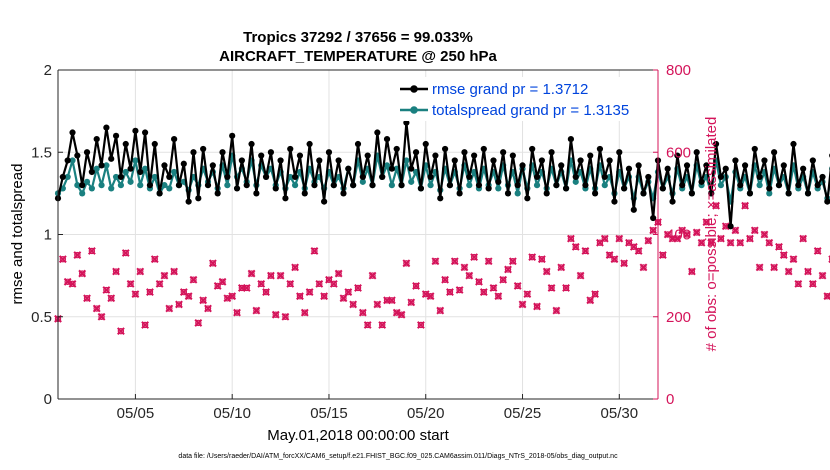 This screenshot has height=470, width=830. What do you see at coordinates (48, 399) in the screenshot?
I see `y-left-tick-label: 0` at bounding box center [48, 399].